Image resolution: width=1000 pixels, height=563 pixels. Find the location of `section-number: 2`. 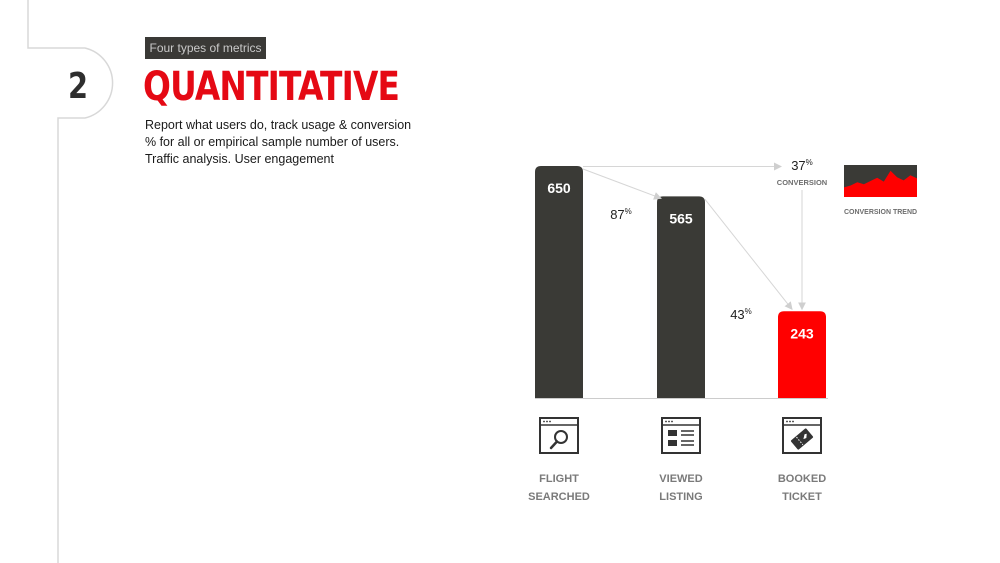

section-number: 2 is located at coordinates (78, 86).